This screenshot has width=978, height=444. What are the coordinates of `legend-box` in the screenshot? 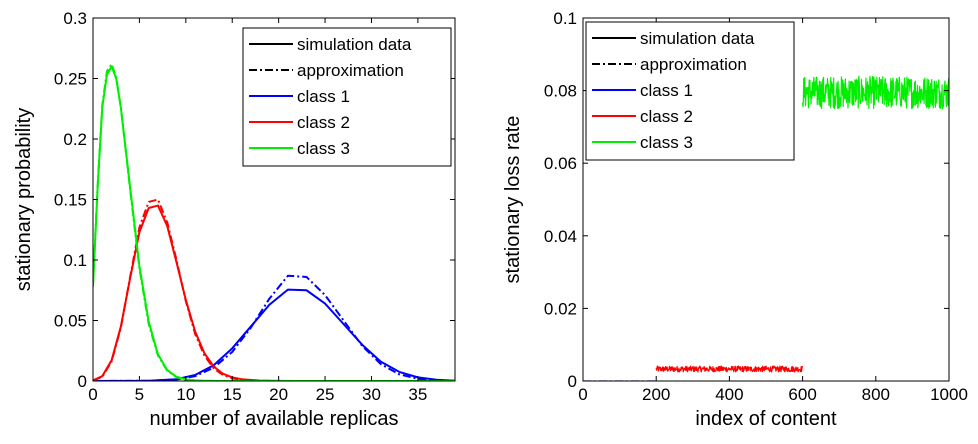 It's located at (347, 97).